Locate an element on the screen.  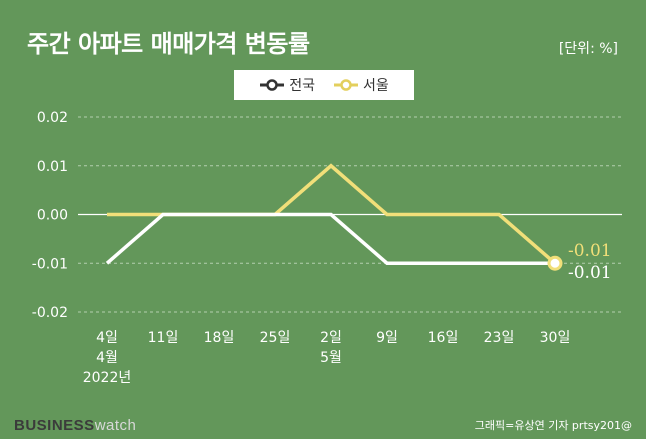
legend-marker-national is located at coordinates (272, 85).